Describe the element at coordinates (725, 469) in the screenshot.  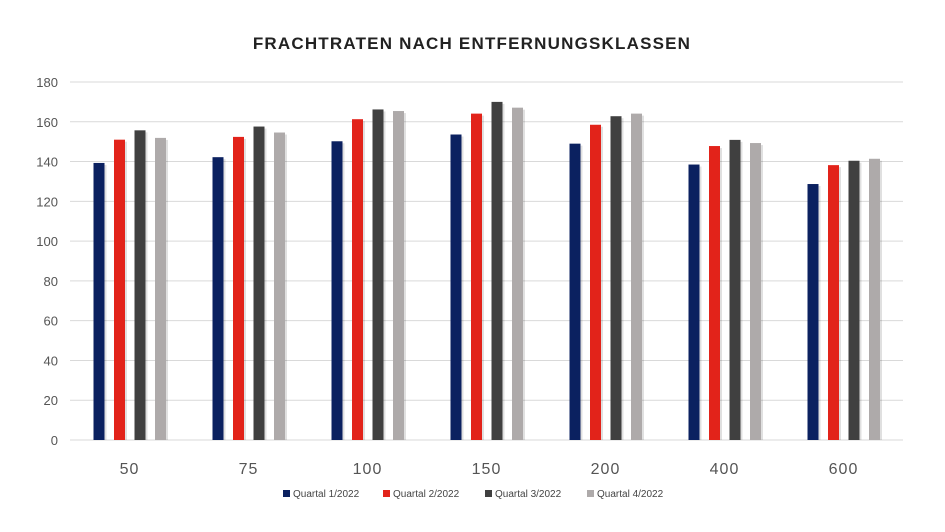
I see `x-tick-label: 400` at that location.